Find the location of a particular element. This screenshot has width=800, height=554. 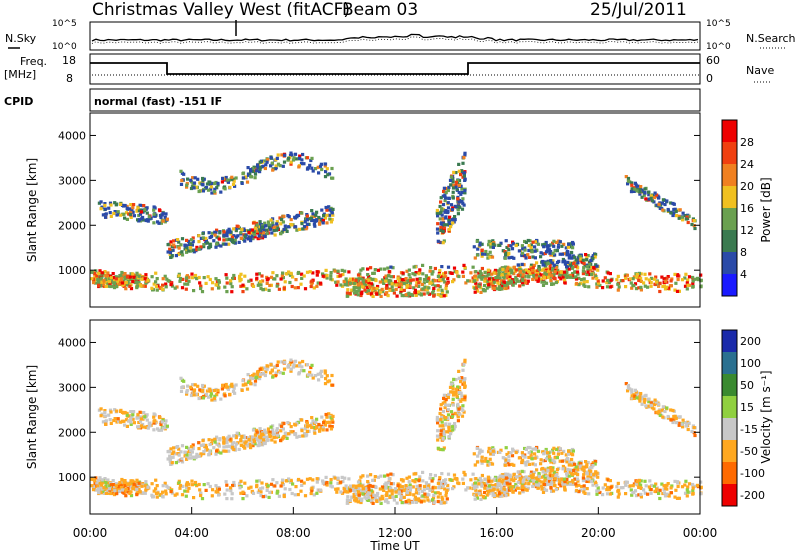

velocity-cell-1987 is located at coordinates (504, 495).